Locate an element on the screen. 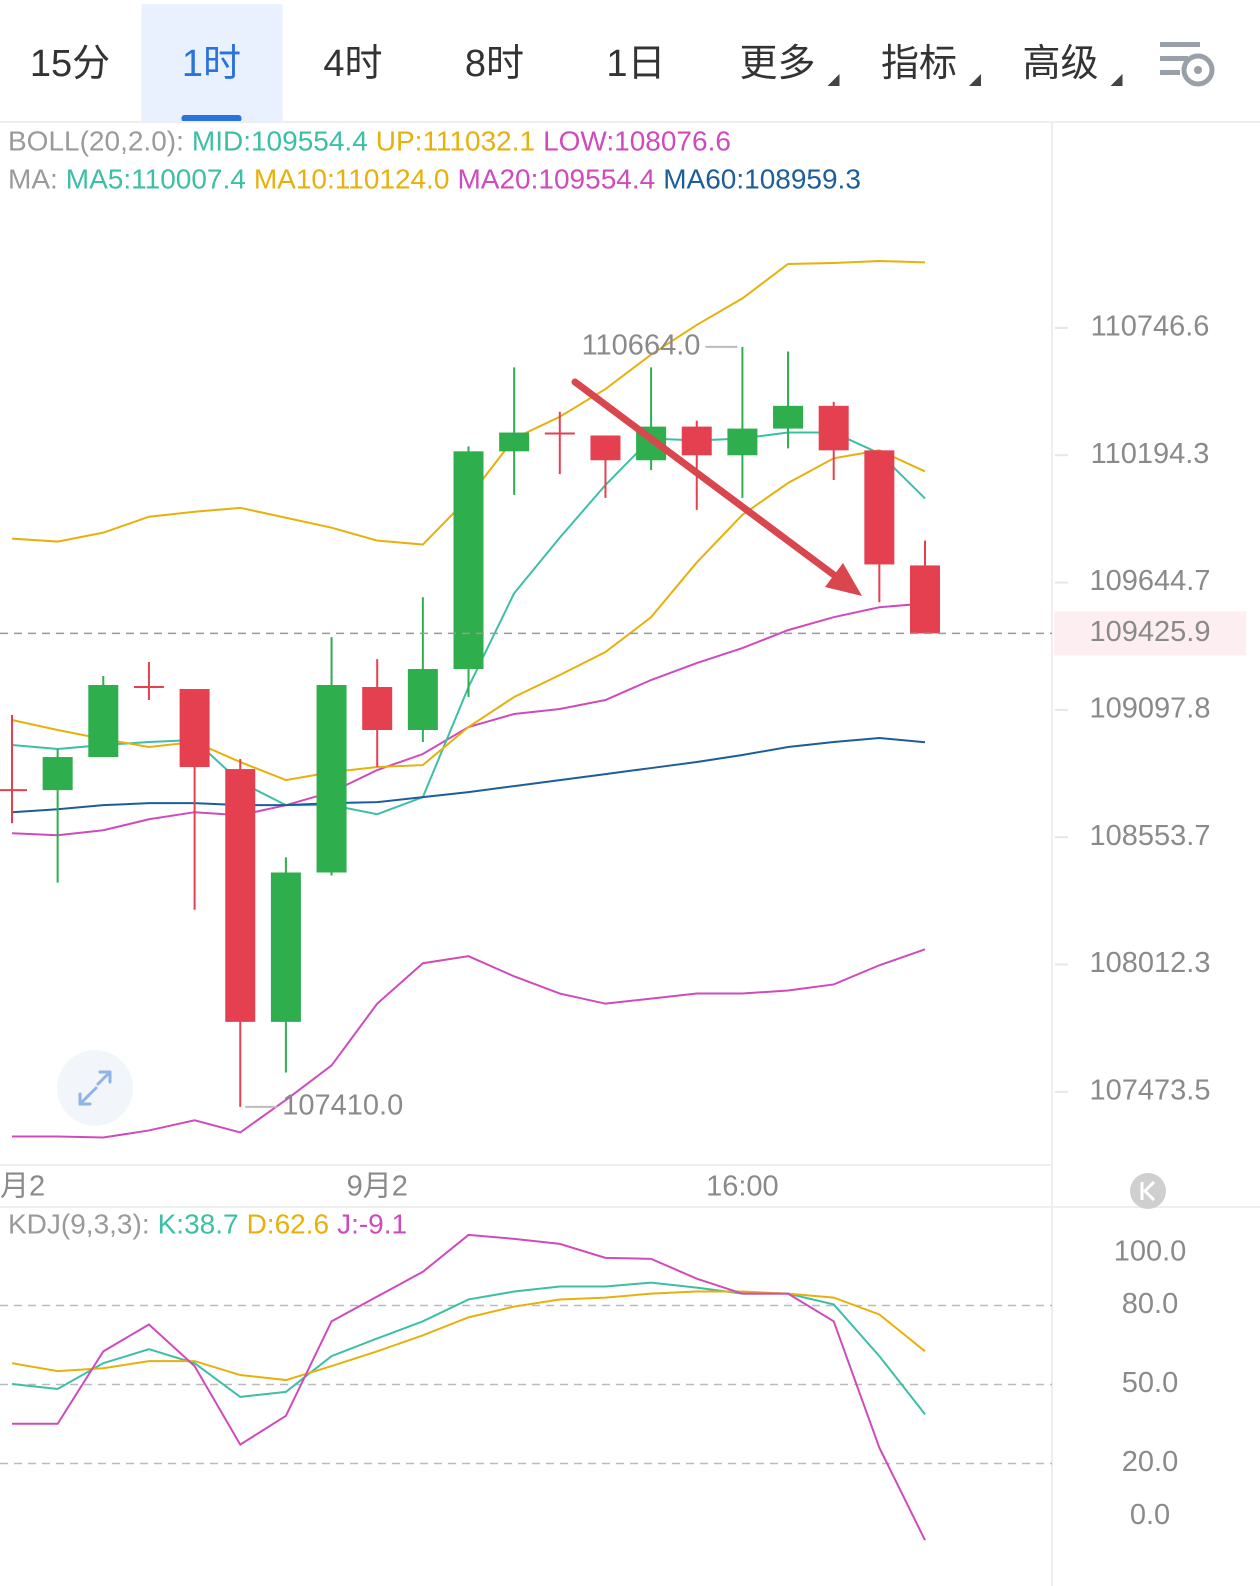 This screenshot has height=1586, width=1260. period-tab: 1时 is located at coordinates (211, 64).